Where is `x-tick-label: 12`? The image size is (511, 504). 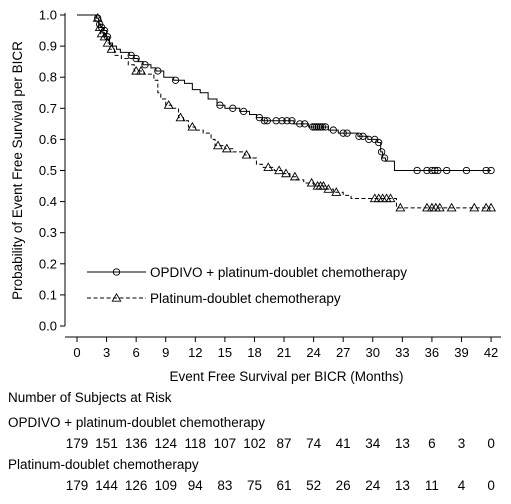 x-tick-label: 12 is located at coordinates (195, 352).